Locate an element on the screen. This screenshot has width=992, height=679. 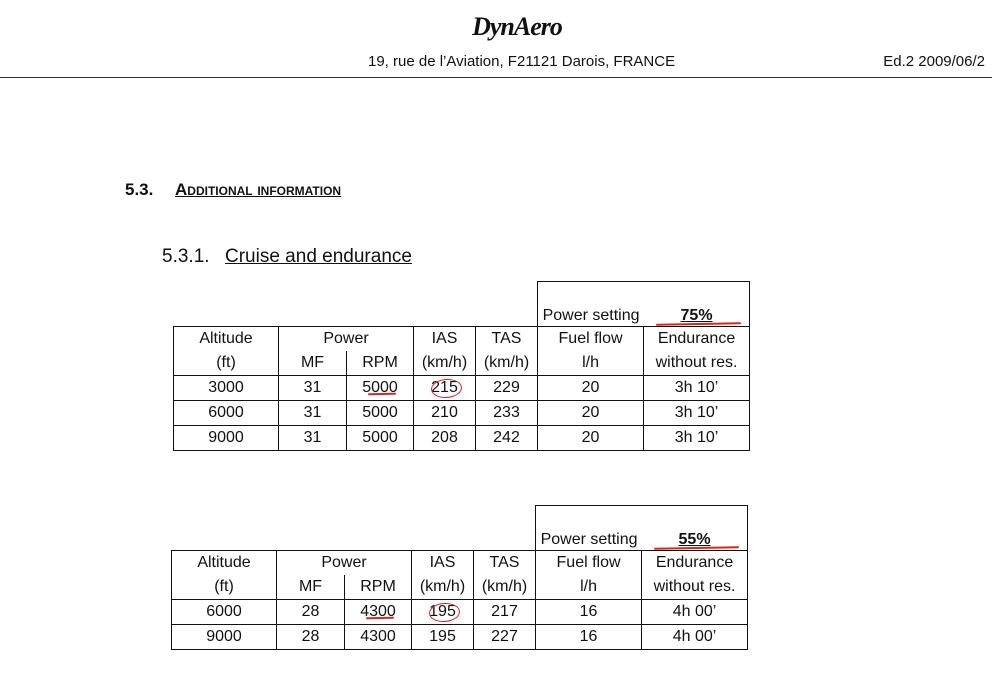
data-cell: 217 is located at coordinates (504, 612).